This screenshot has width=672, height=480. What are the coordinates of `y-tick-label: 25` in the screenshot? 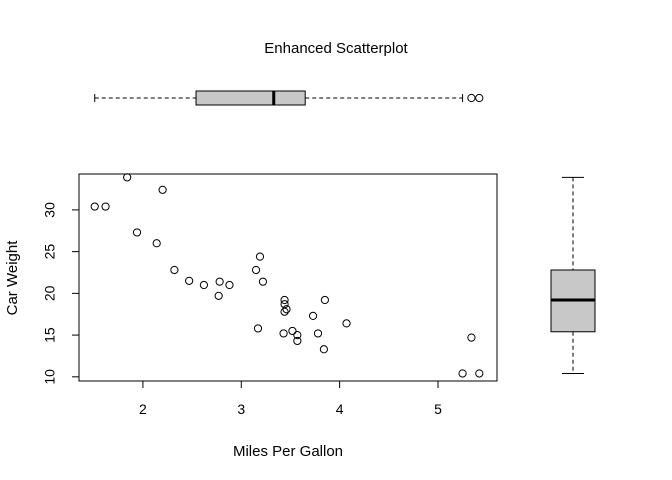 It's located at (50, 252).